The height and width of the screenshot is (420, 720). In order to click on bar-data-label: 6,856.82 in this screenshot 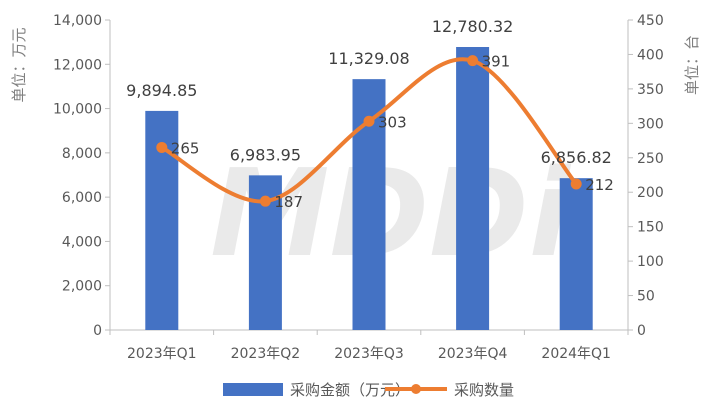, I will do `click(576, 157)`.